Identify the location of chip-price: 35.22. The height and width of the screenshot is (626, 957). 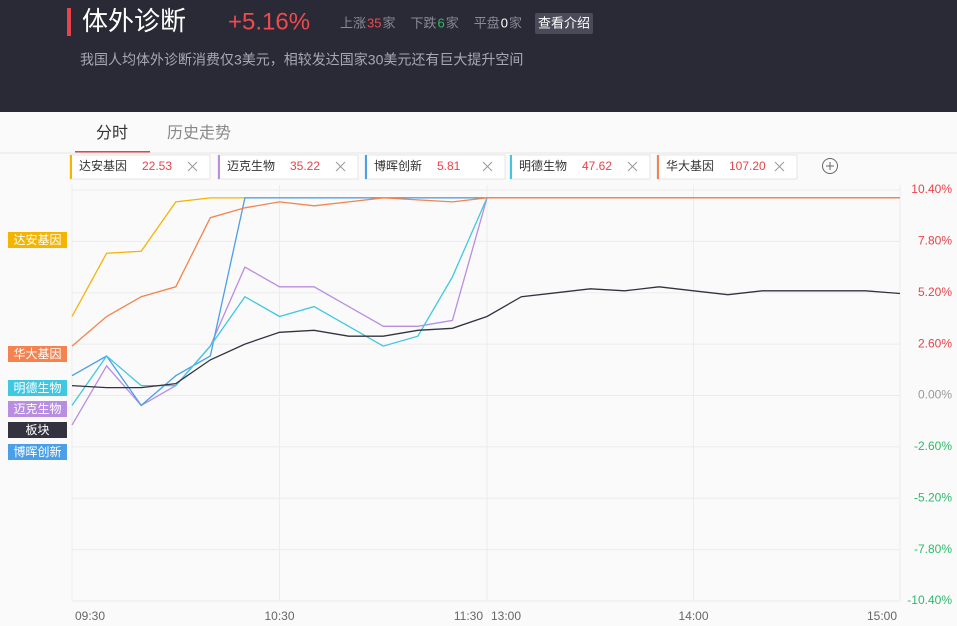
(305, 166).